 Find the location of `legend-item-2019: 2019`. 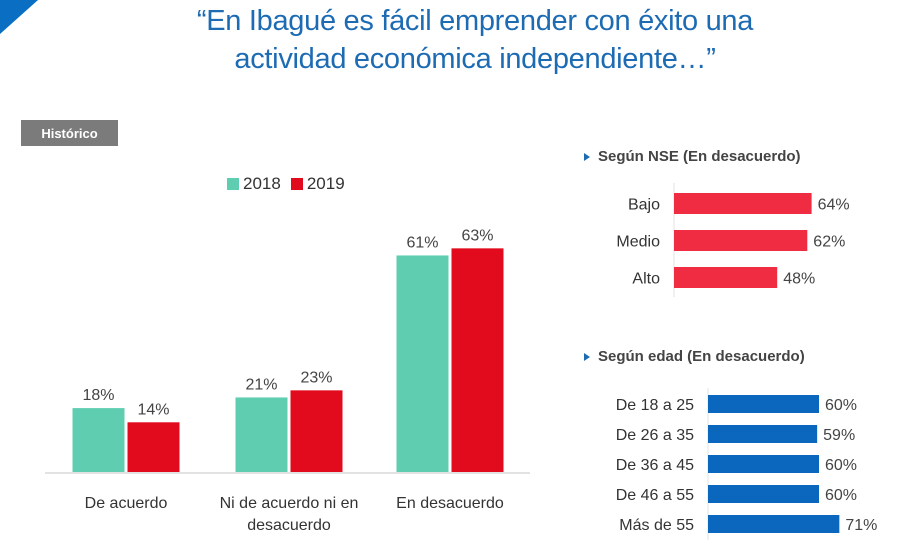

legend-item-2019: 2019 is located at coordinates (317, 184).